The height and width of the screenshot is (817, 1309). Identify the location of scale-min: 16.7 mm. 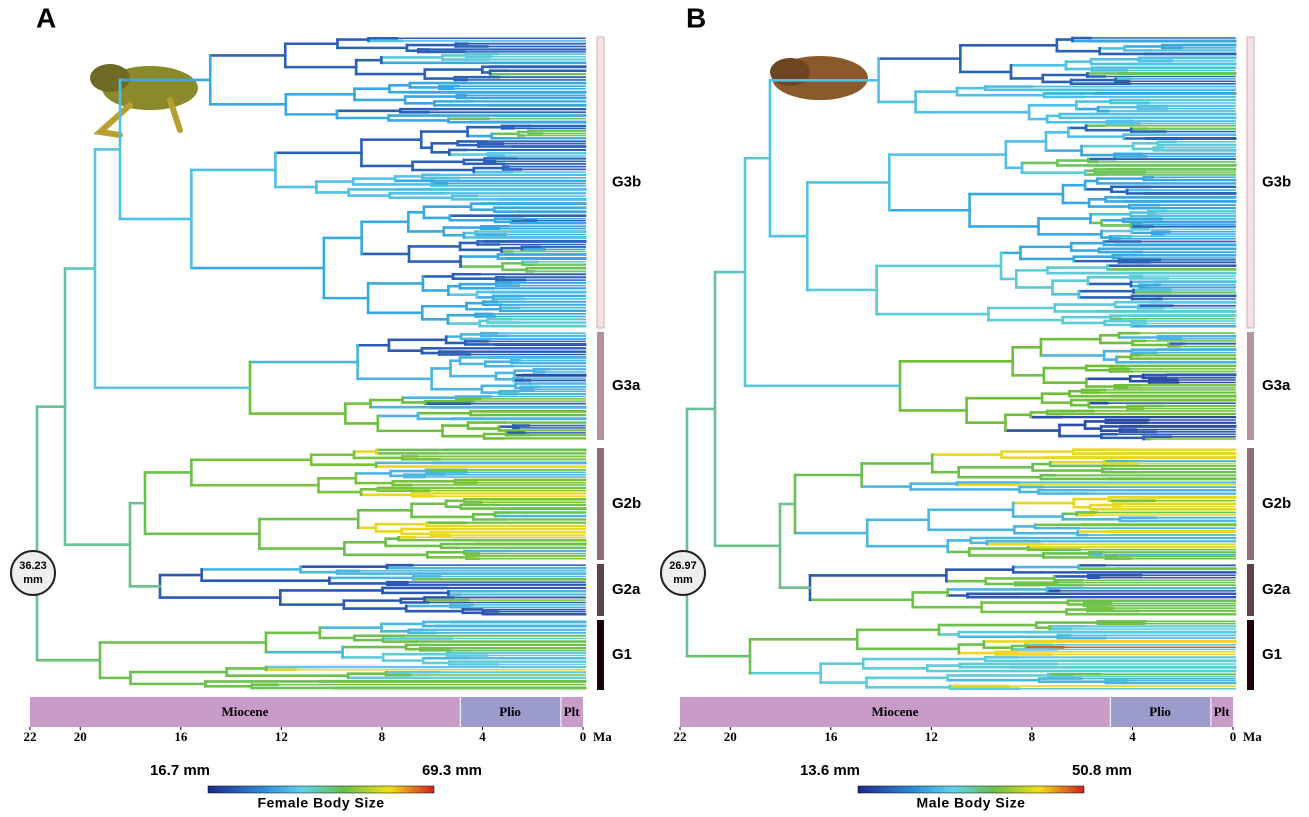
(180, 770).